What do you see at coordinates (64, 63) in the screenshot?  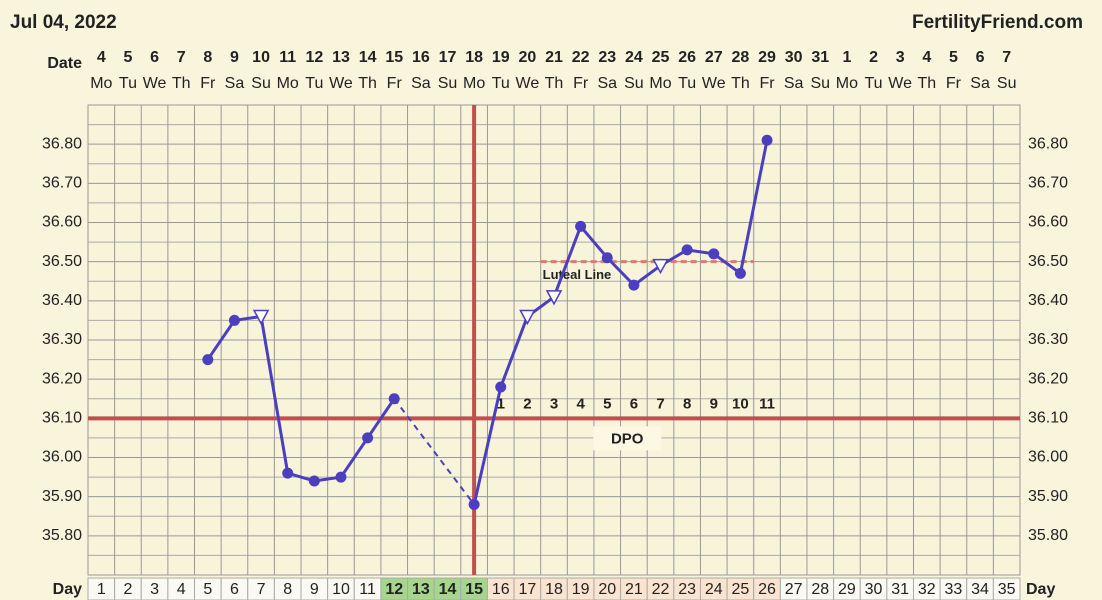 I see `date-label: Date` at bounding box center [64, 63].